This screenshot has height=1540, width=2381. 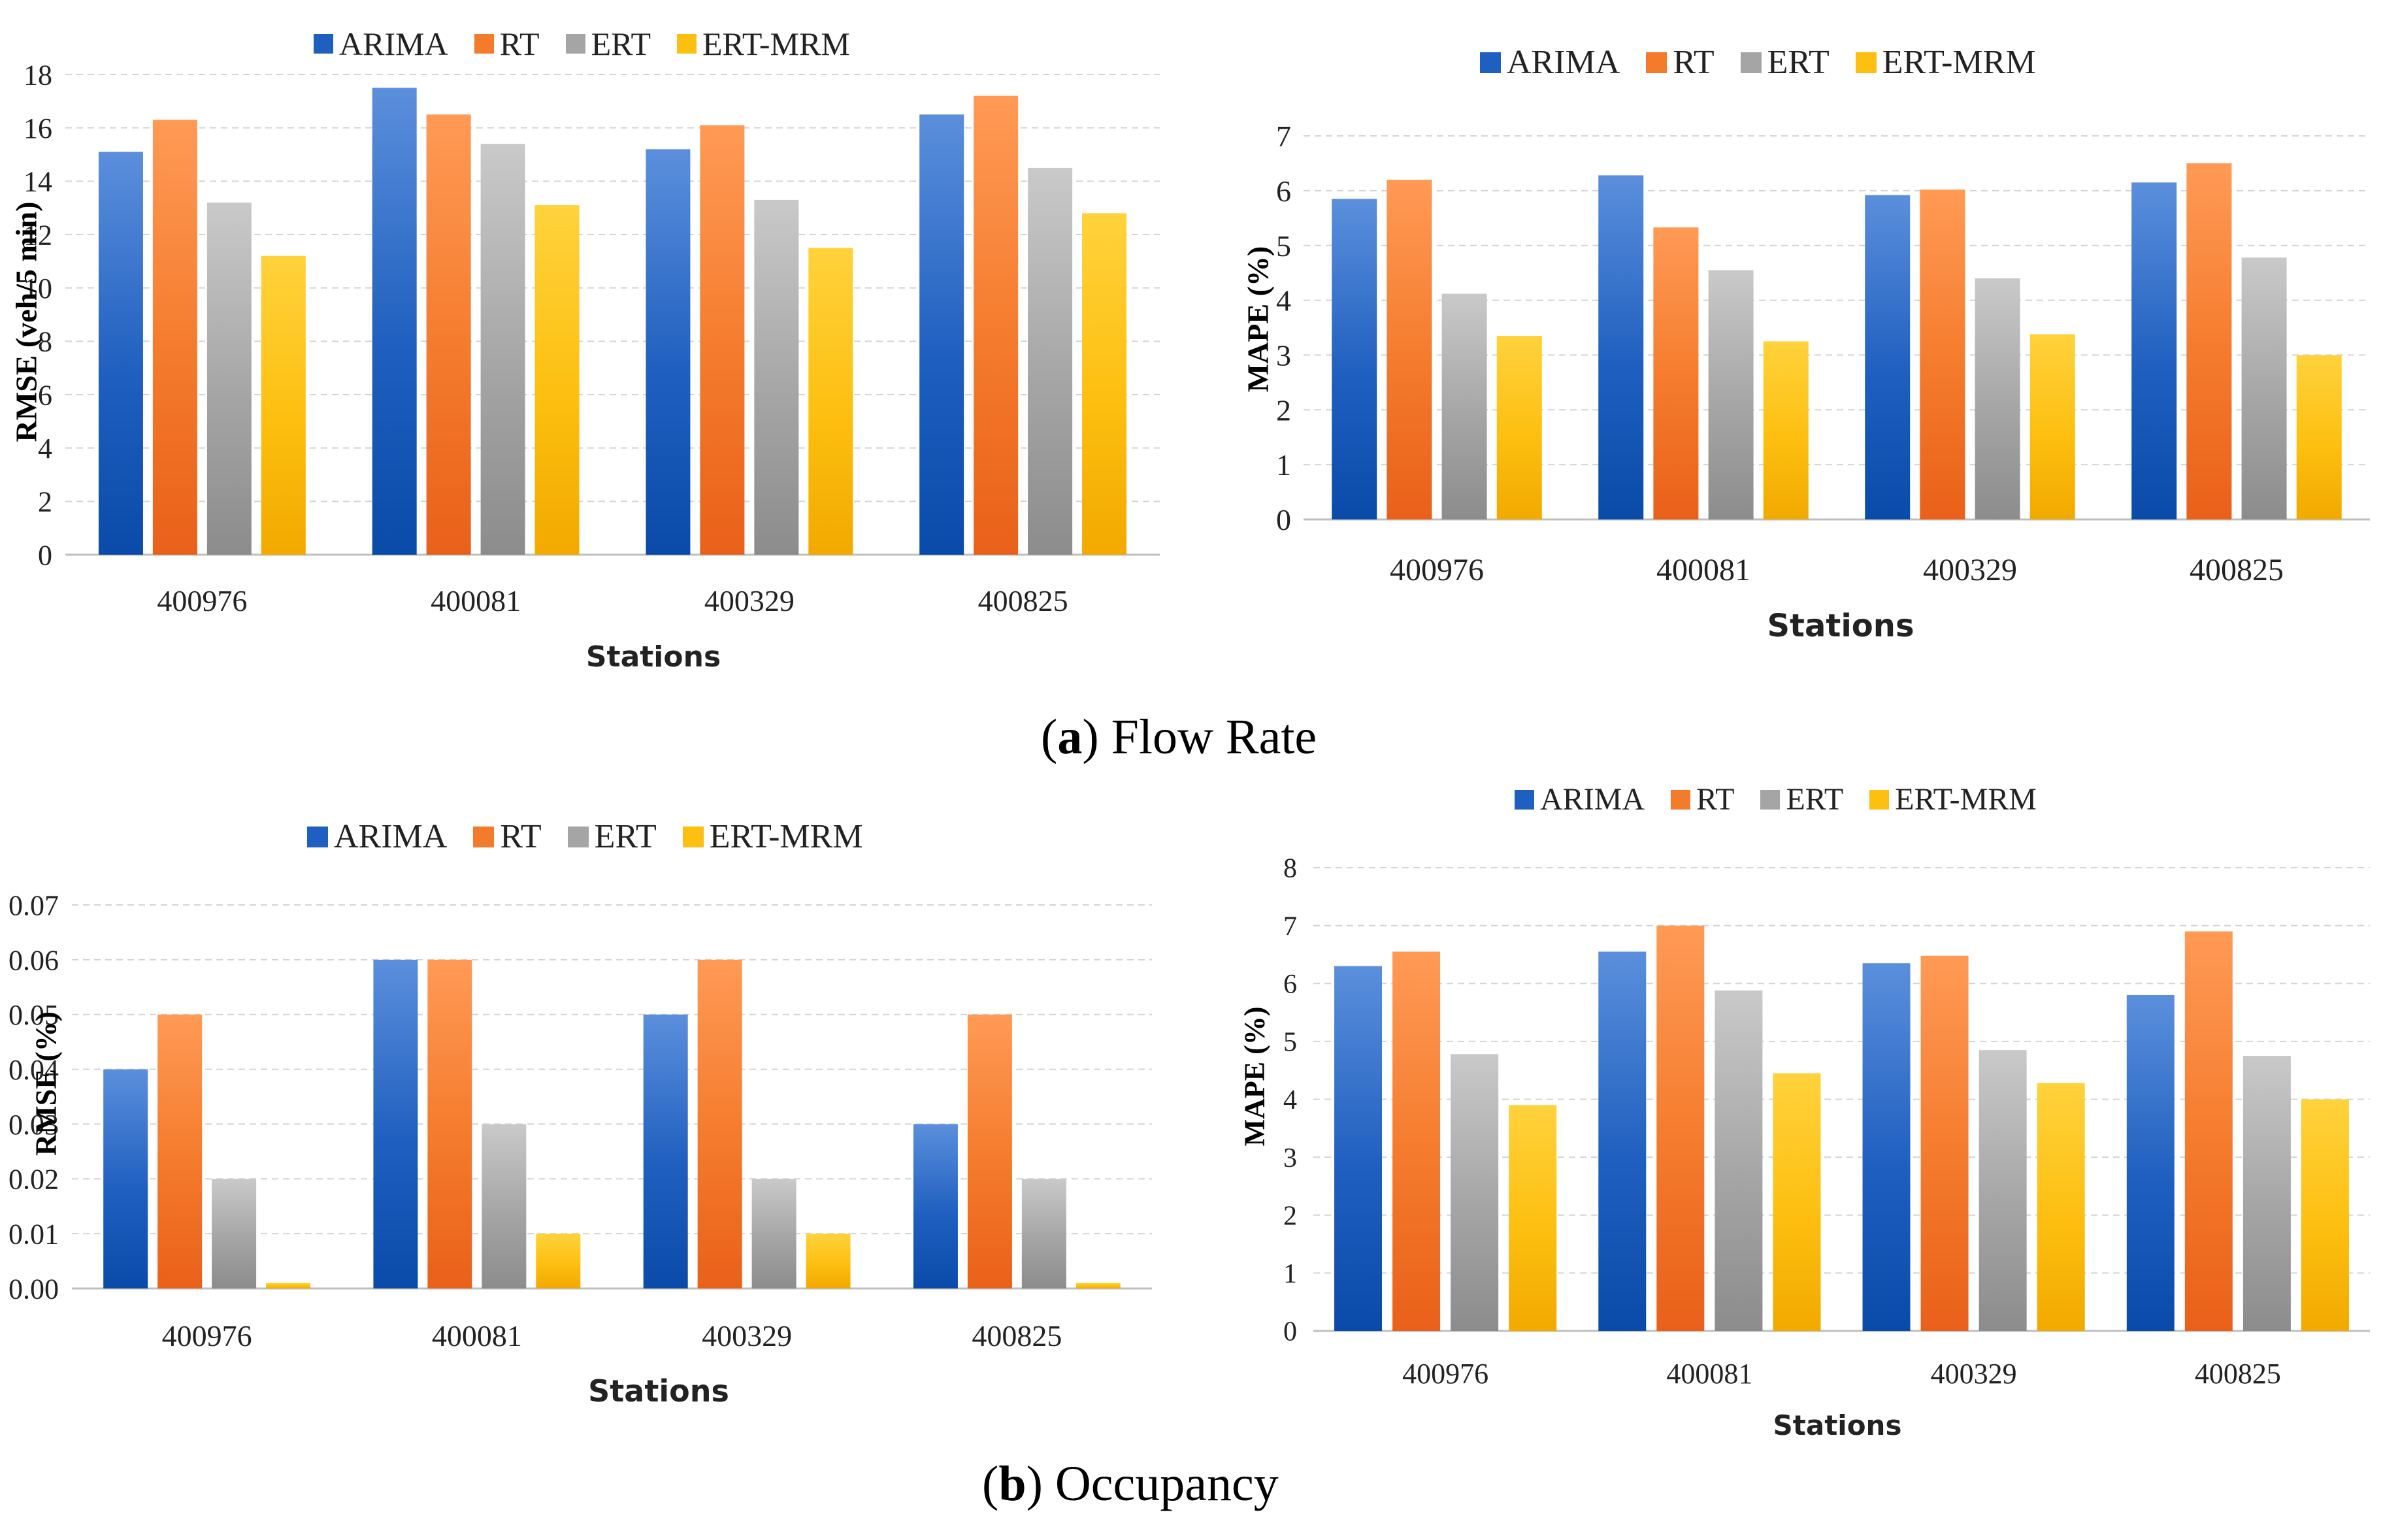 I want to click on flow-mape-plot: 0 1 2 3 4 5 6 7 400976 400081 400329 400825, so click(x=1823, y=354).